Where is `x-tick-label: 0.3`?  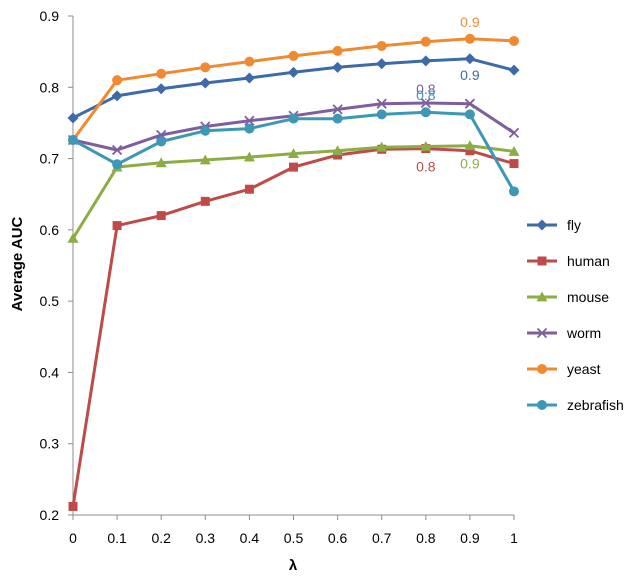 x-tick-label: 0.3 is located at coordinates (206, 538).